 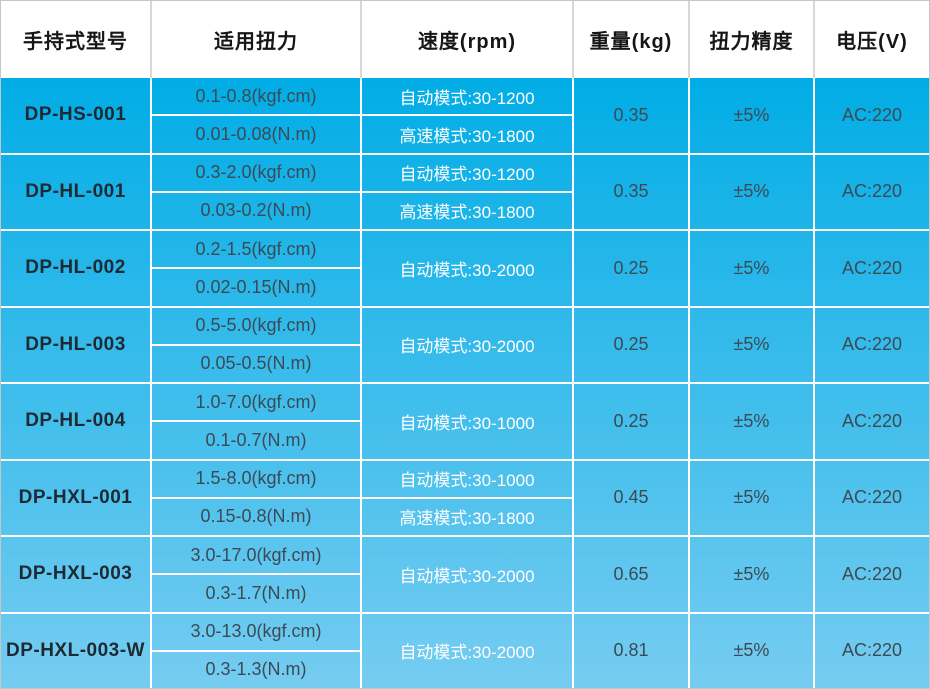 What do you see at coordinates (255, 39) in the screenshot?
I see `header-cell-torque: 适用扭力` at bounding box center [255, 39].